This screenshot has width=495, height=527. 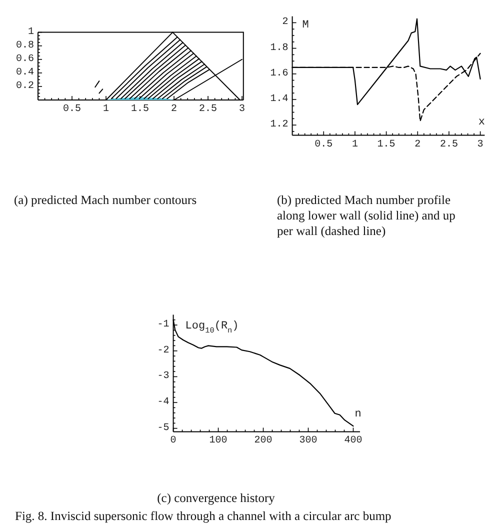 I want to click on y-tick-label: 0.4, so click(x=25, y=72).